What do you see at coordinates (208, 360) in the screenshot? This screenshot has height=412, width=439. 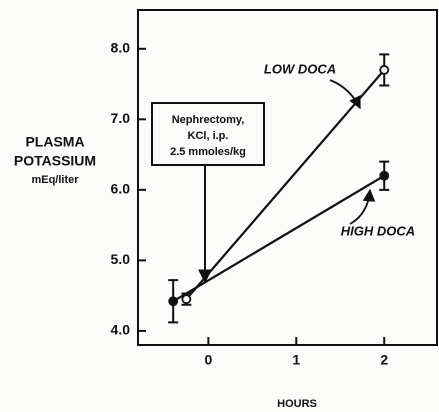 I see `x-tick-label: 0` at bounding box center [208, 360].